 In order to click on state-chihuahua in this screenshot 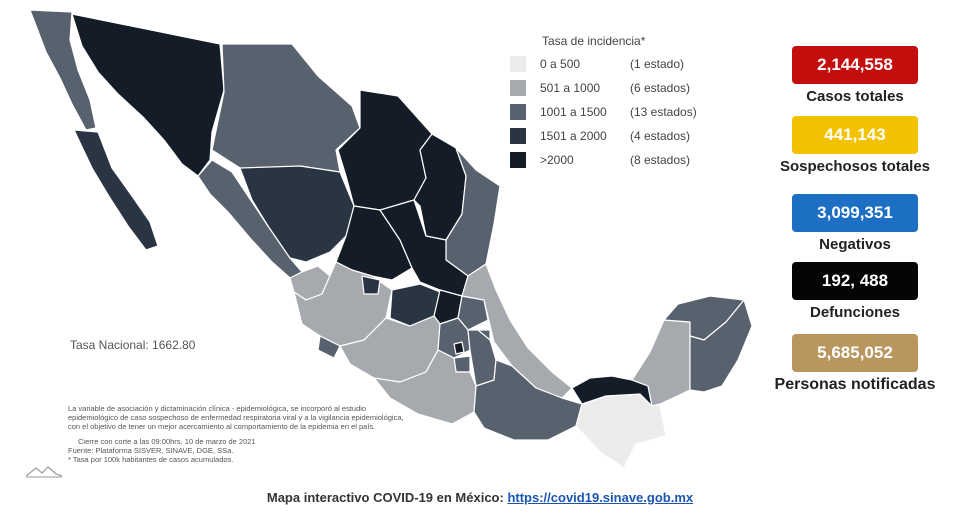, I will do `click(286, 108)`.